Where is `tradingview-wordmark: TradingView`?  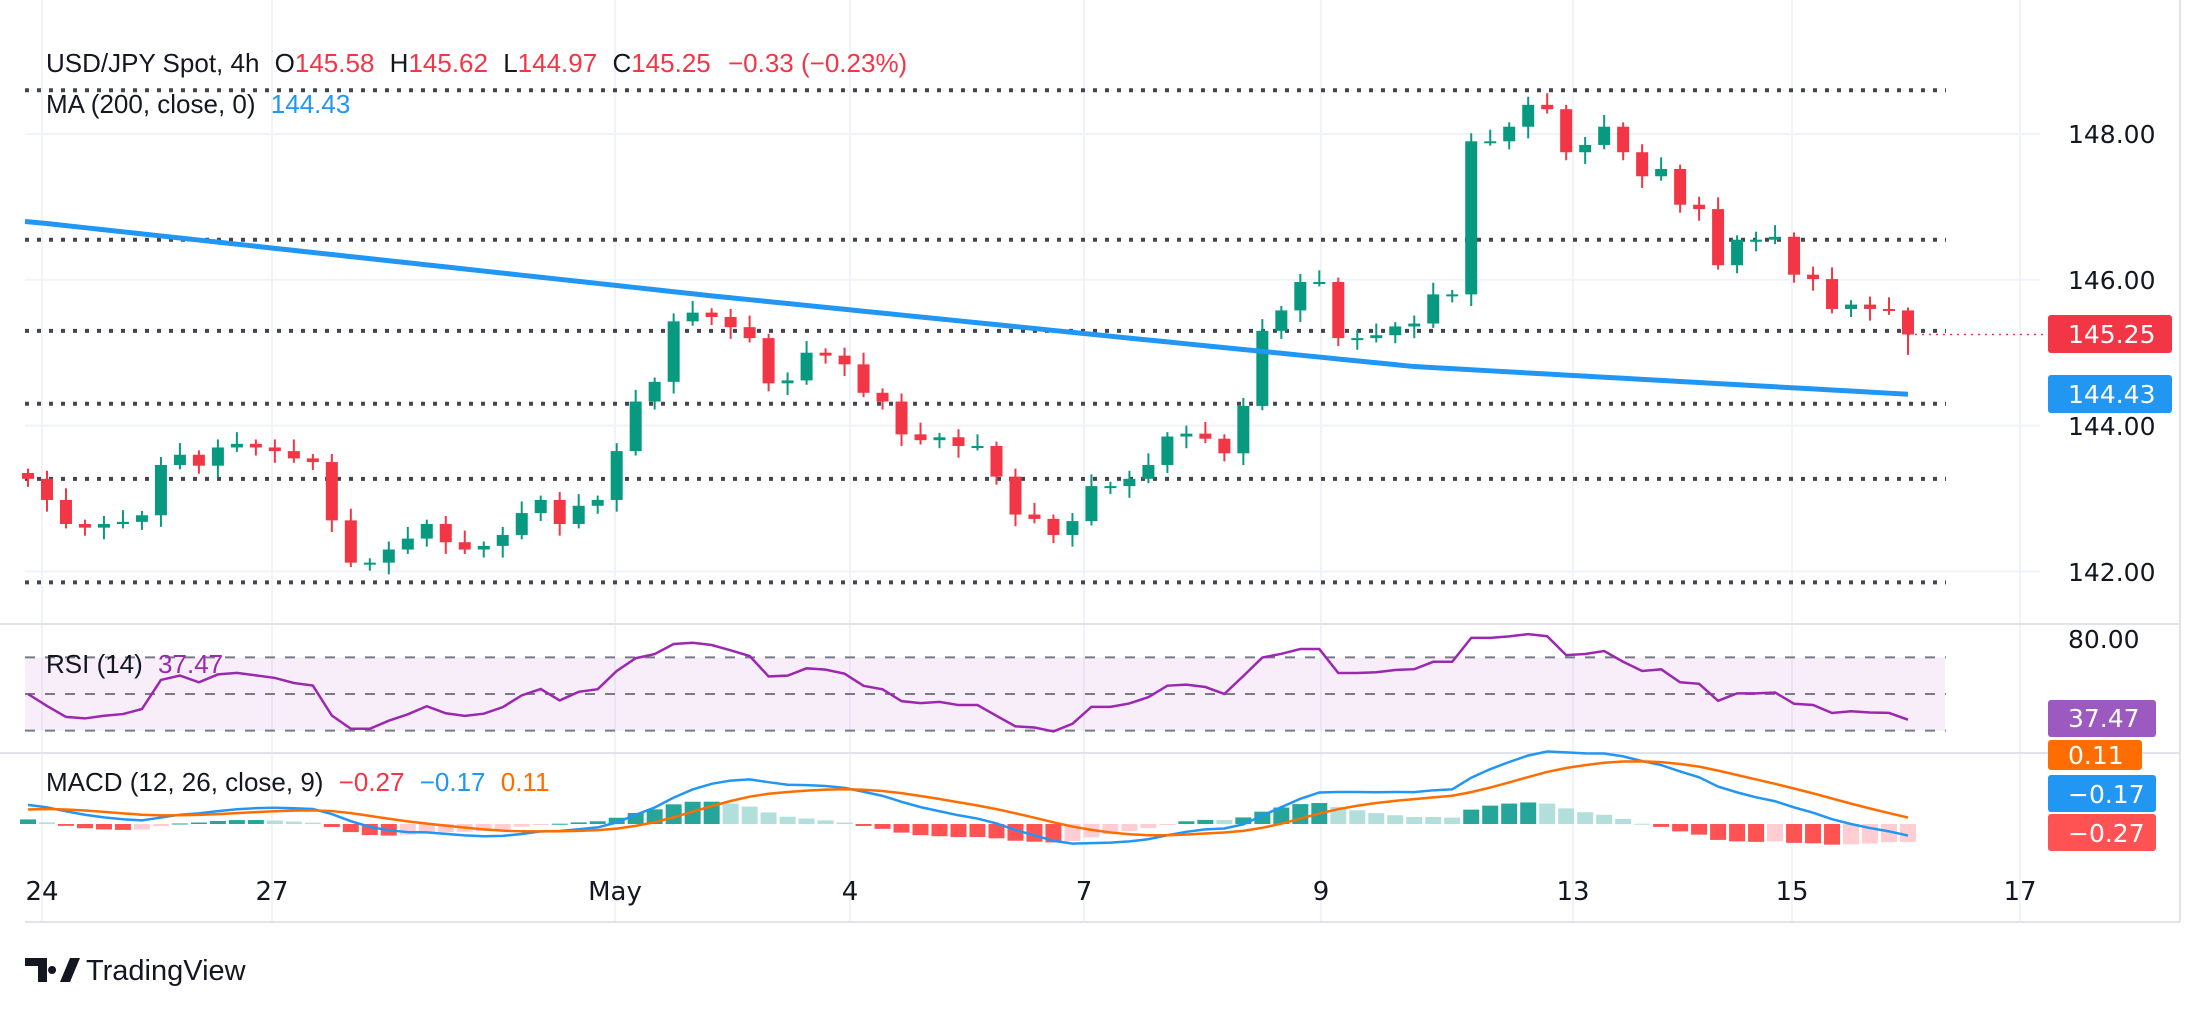
tradingview-wordmark: TradingView is located at coordinates (166, 971).